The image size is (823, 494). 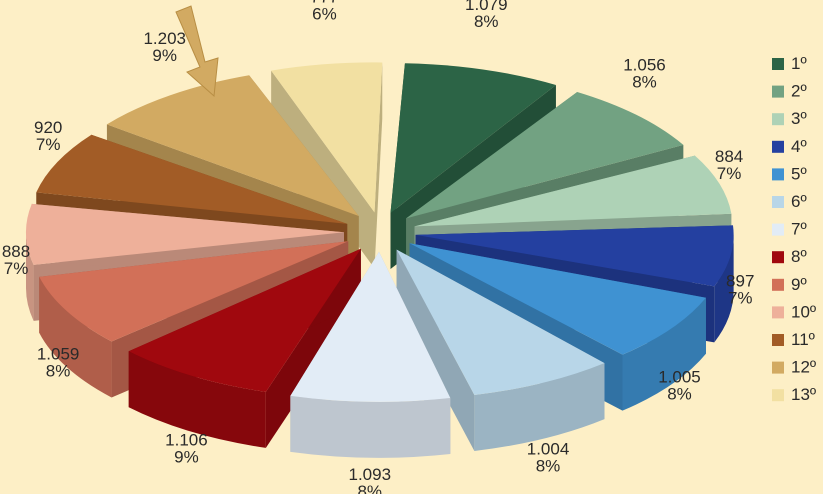 What do you see at coordinates (324, 3) in the screenshot?
I see `slice-value-label: 777` at bounding box center [324, 3].